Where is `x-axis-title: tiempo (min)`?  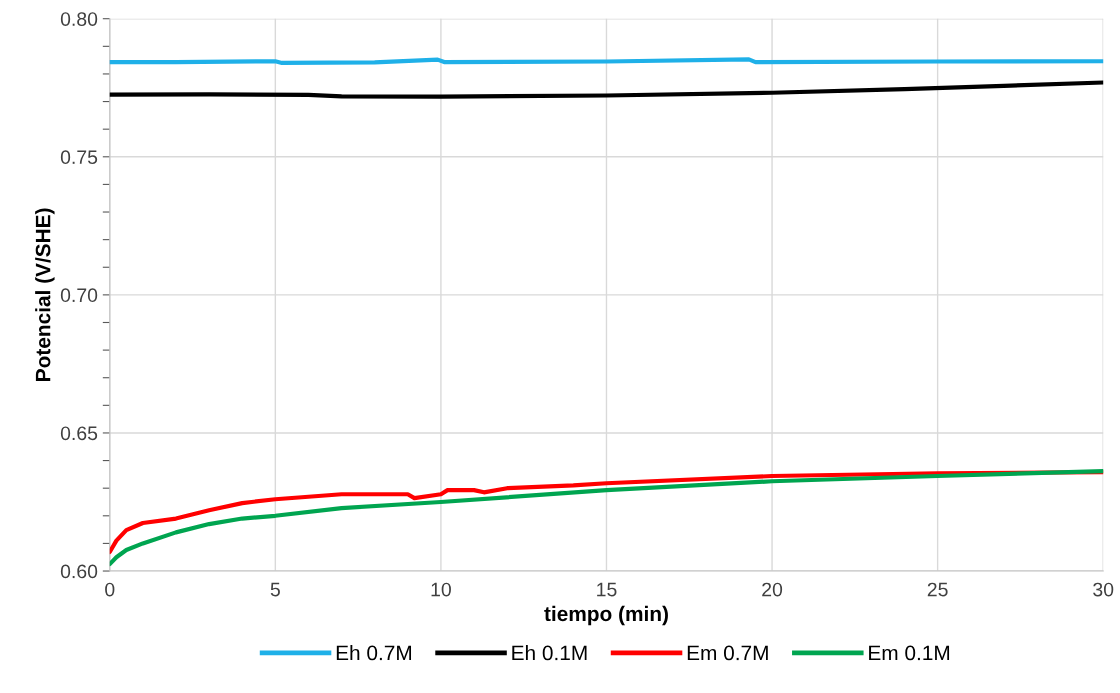
x-axis-title: tiempo (min) is located at coordinates (606, 615).